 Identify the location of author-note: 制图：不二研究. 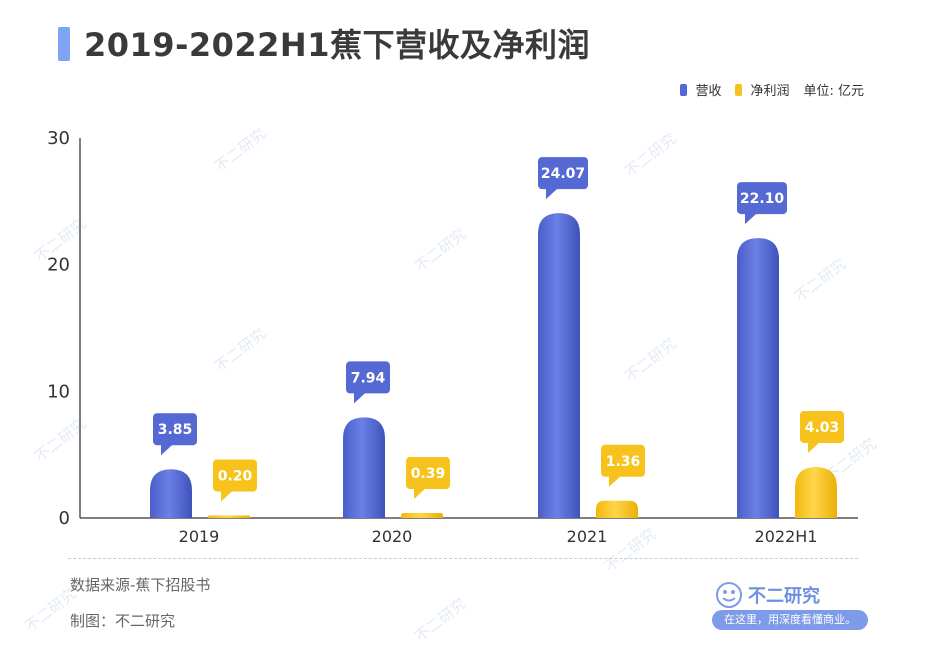
(123, 621).